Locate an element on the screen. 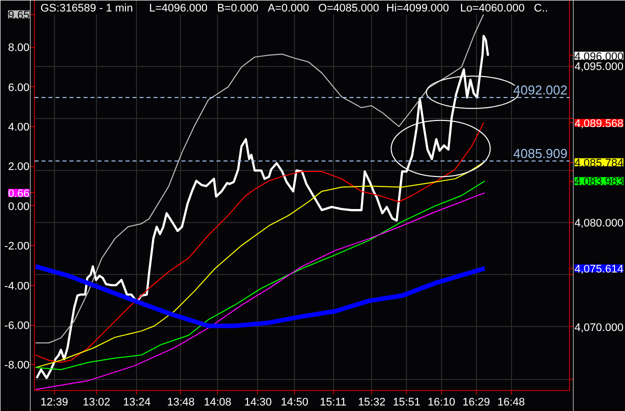 The height and width of the screenshot is (411, 625). y2-tick-label: 4,085.784 is located at coordinates (599, 163).